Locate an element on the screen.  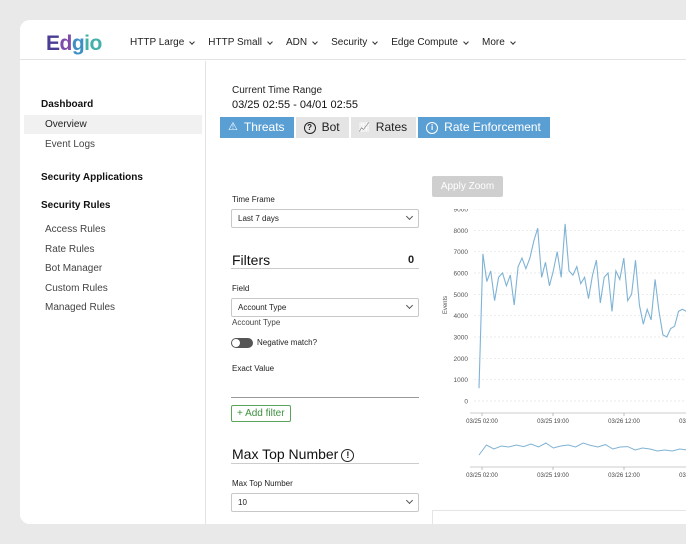
sidebar-heading-security-applications: Security Applications is located at coordinates (92, 177).